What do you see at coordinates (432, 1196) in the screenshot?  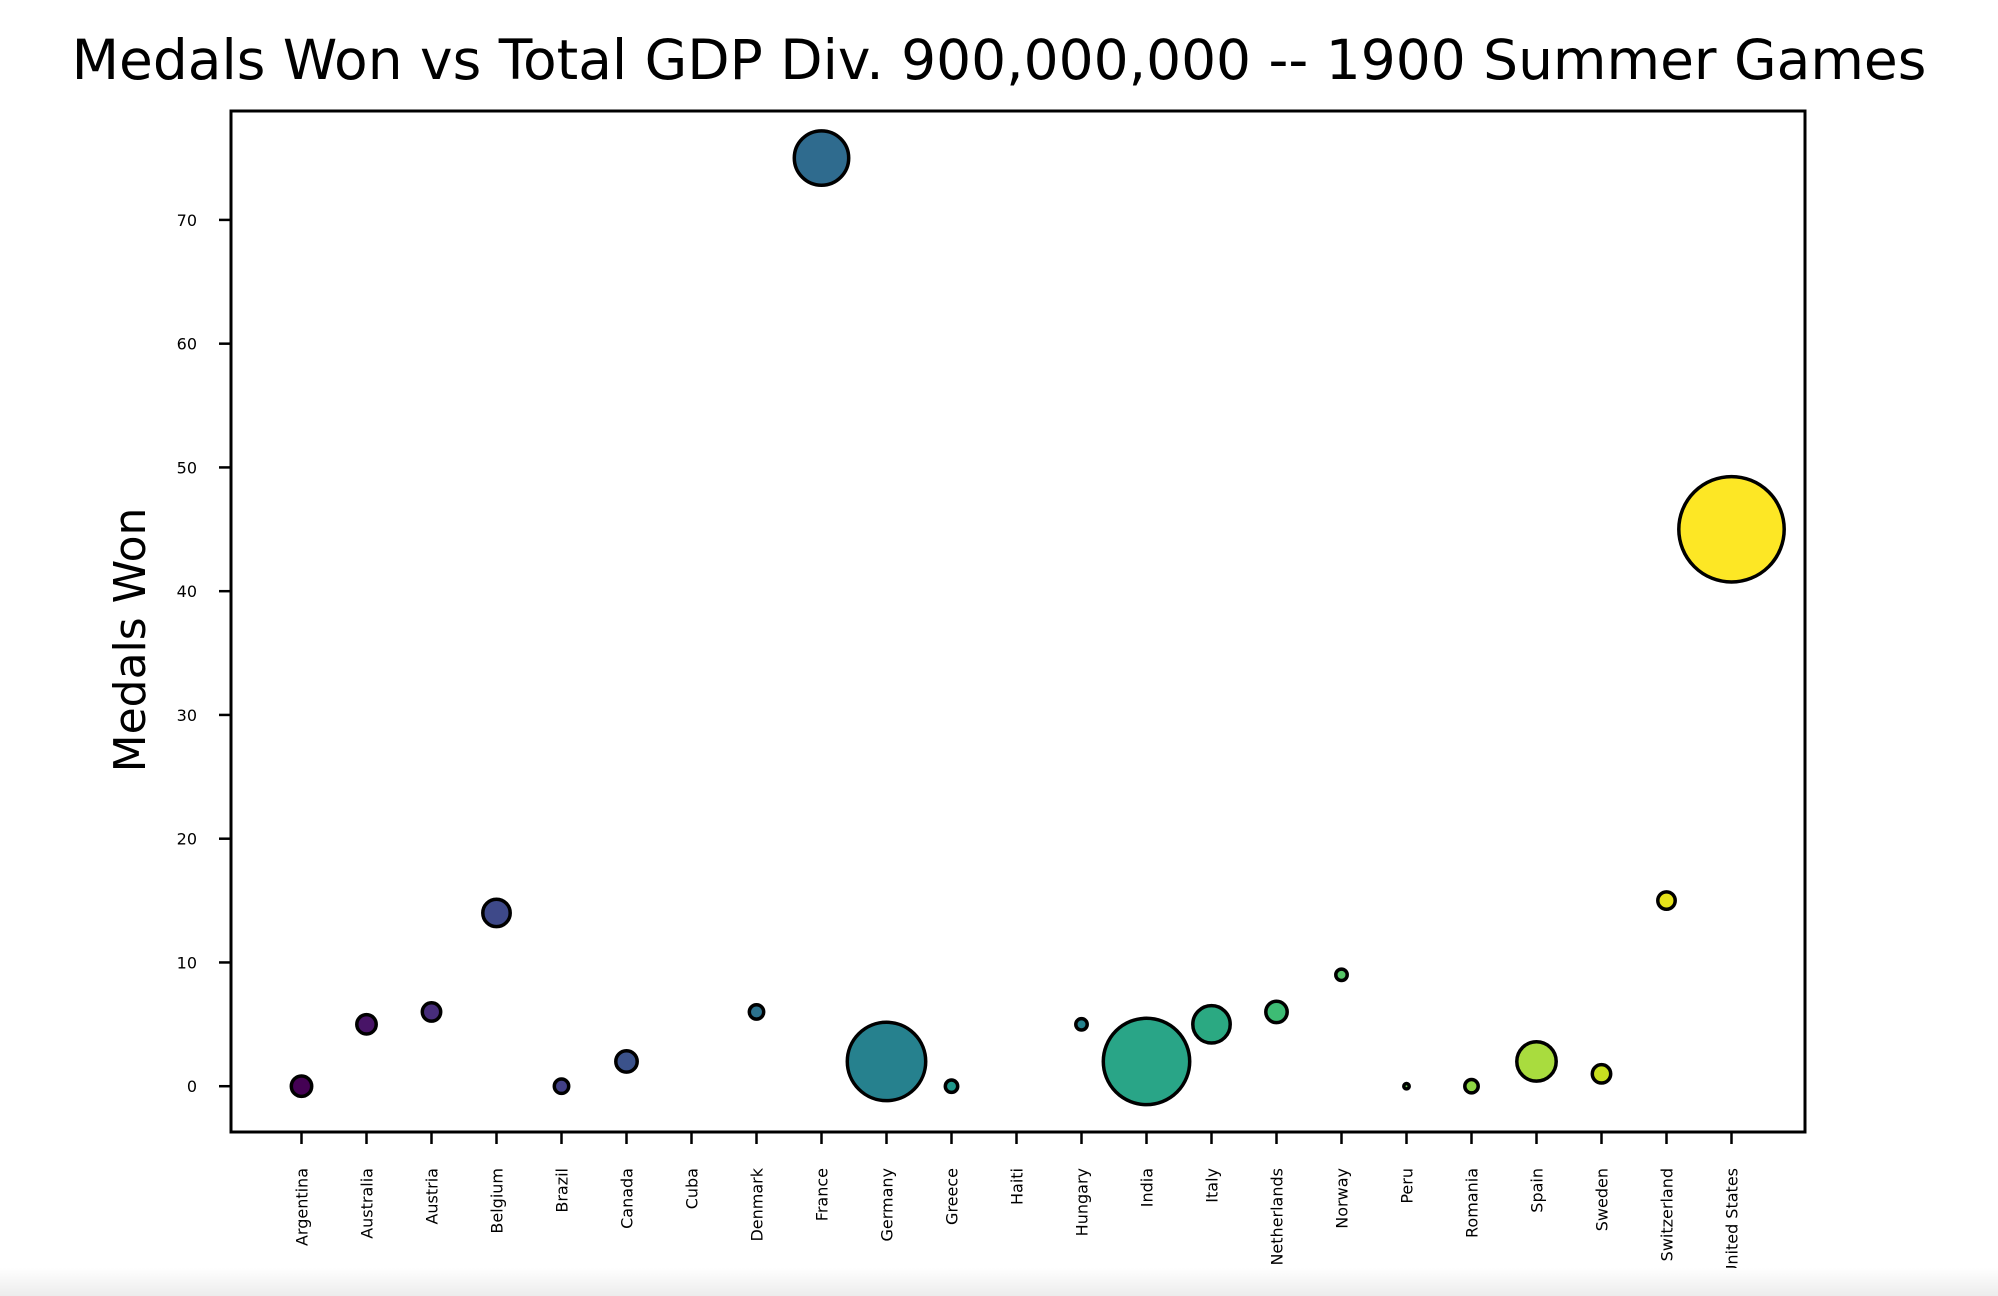 I see `x-tick-label: Austria` at bounding box center [432, 1196].